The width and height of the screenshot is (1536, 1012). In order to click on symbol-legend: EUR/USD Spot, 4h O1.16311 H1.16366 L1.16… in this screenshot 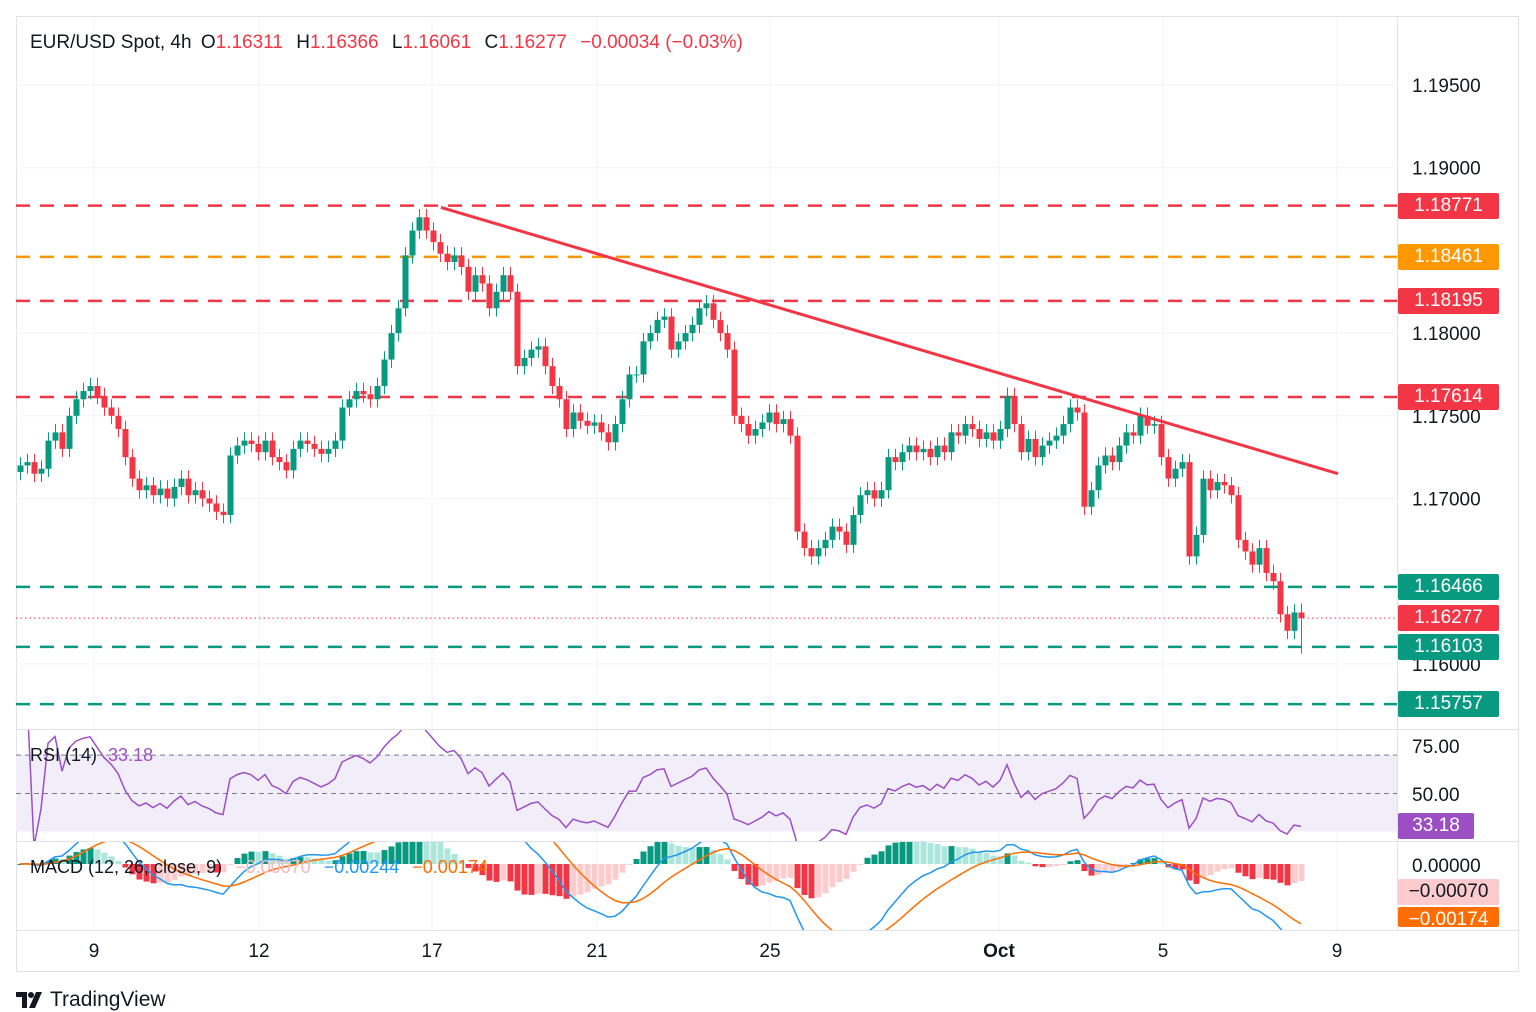, I will do `click(388, 43)`.